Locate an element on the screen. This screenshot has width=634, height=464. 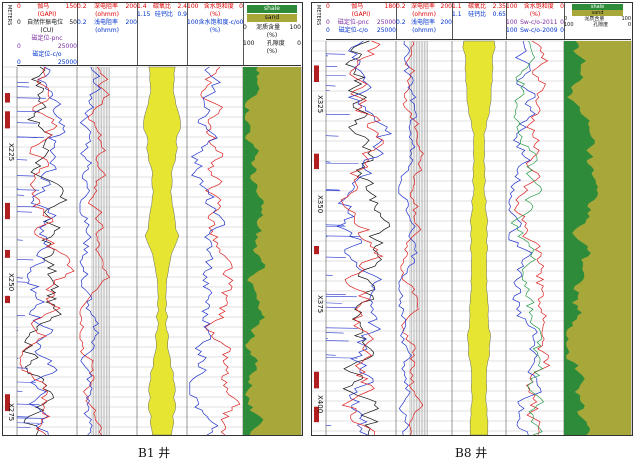
header-cho: 1.1 碳氧比 2.35 1.1 硅钙比 0.65 is located at coordinates (479, 21).